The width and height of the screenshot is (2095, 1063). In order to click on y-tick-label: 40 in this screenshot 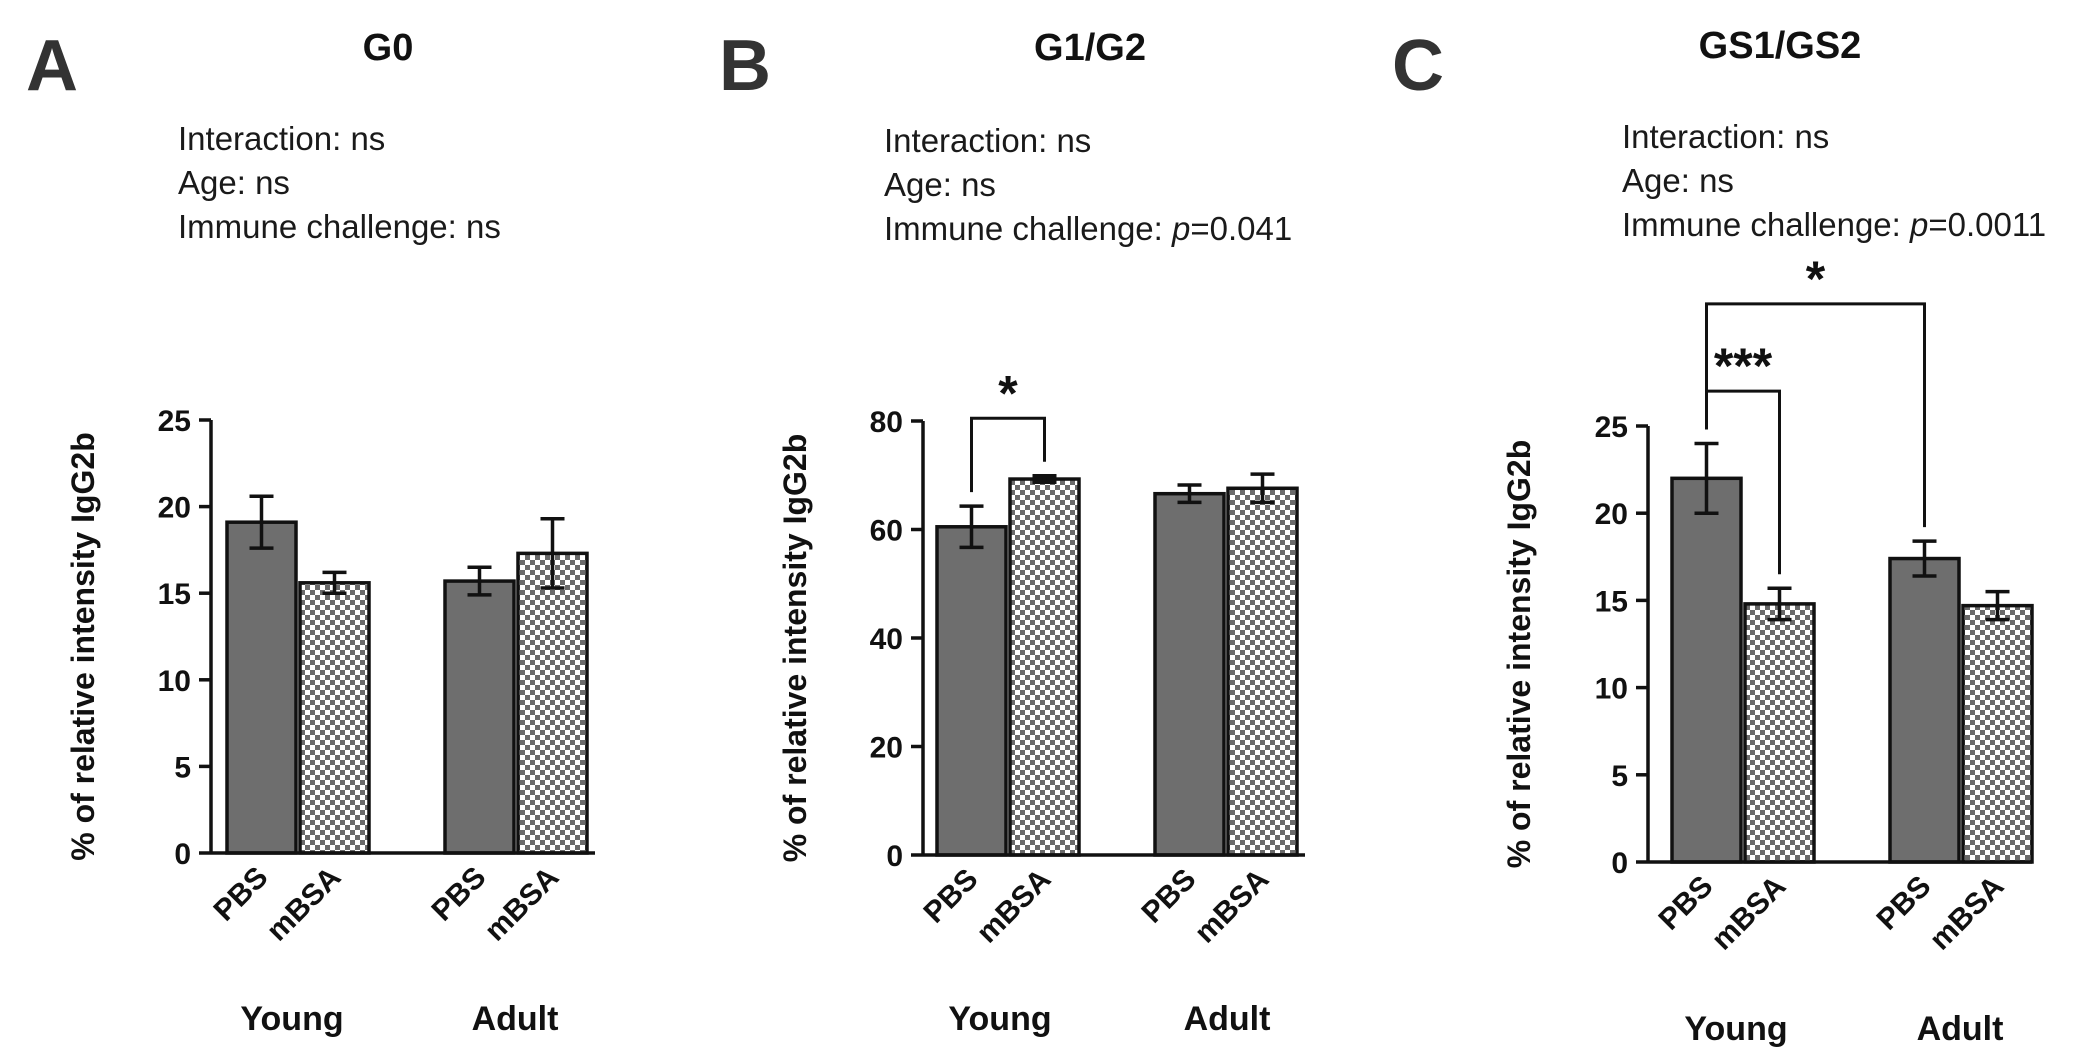, I will do `click(886, 639)`.